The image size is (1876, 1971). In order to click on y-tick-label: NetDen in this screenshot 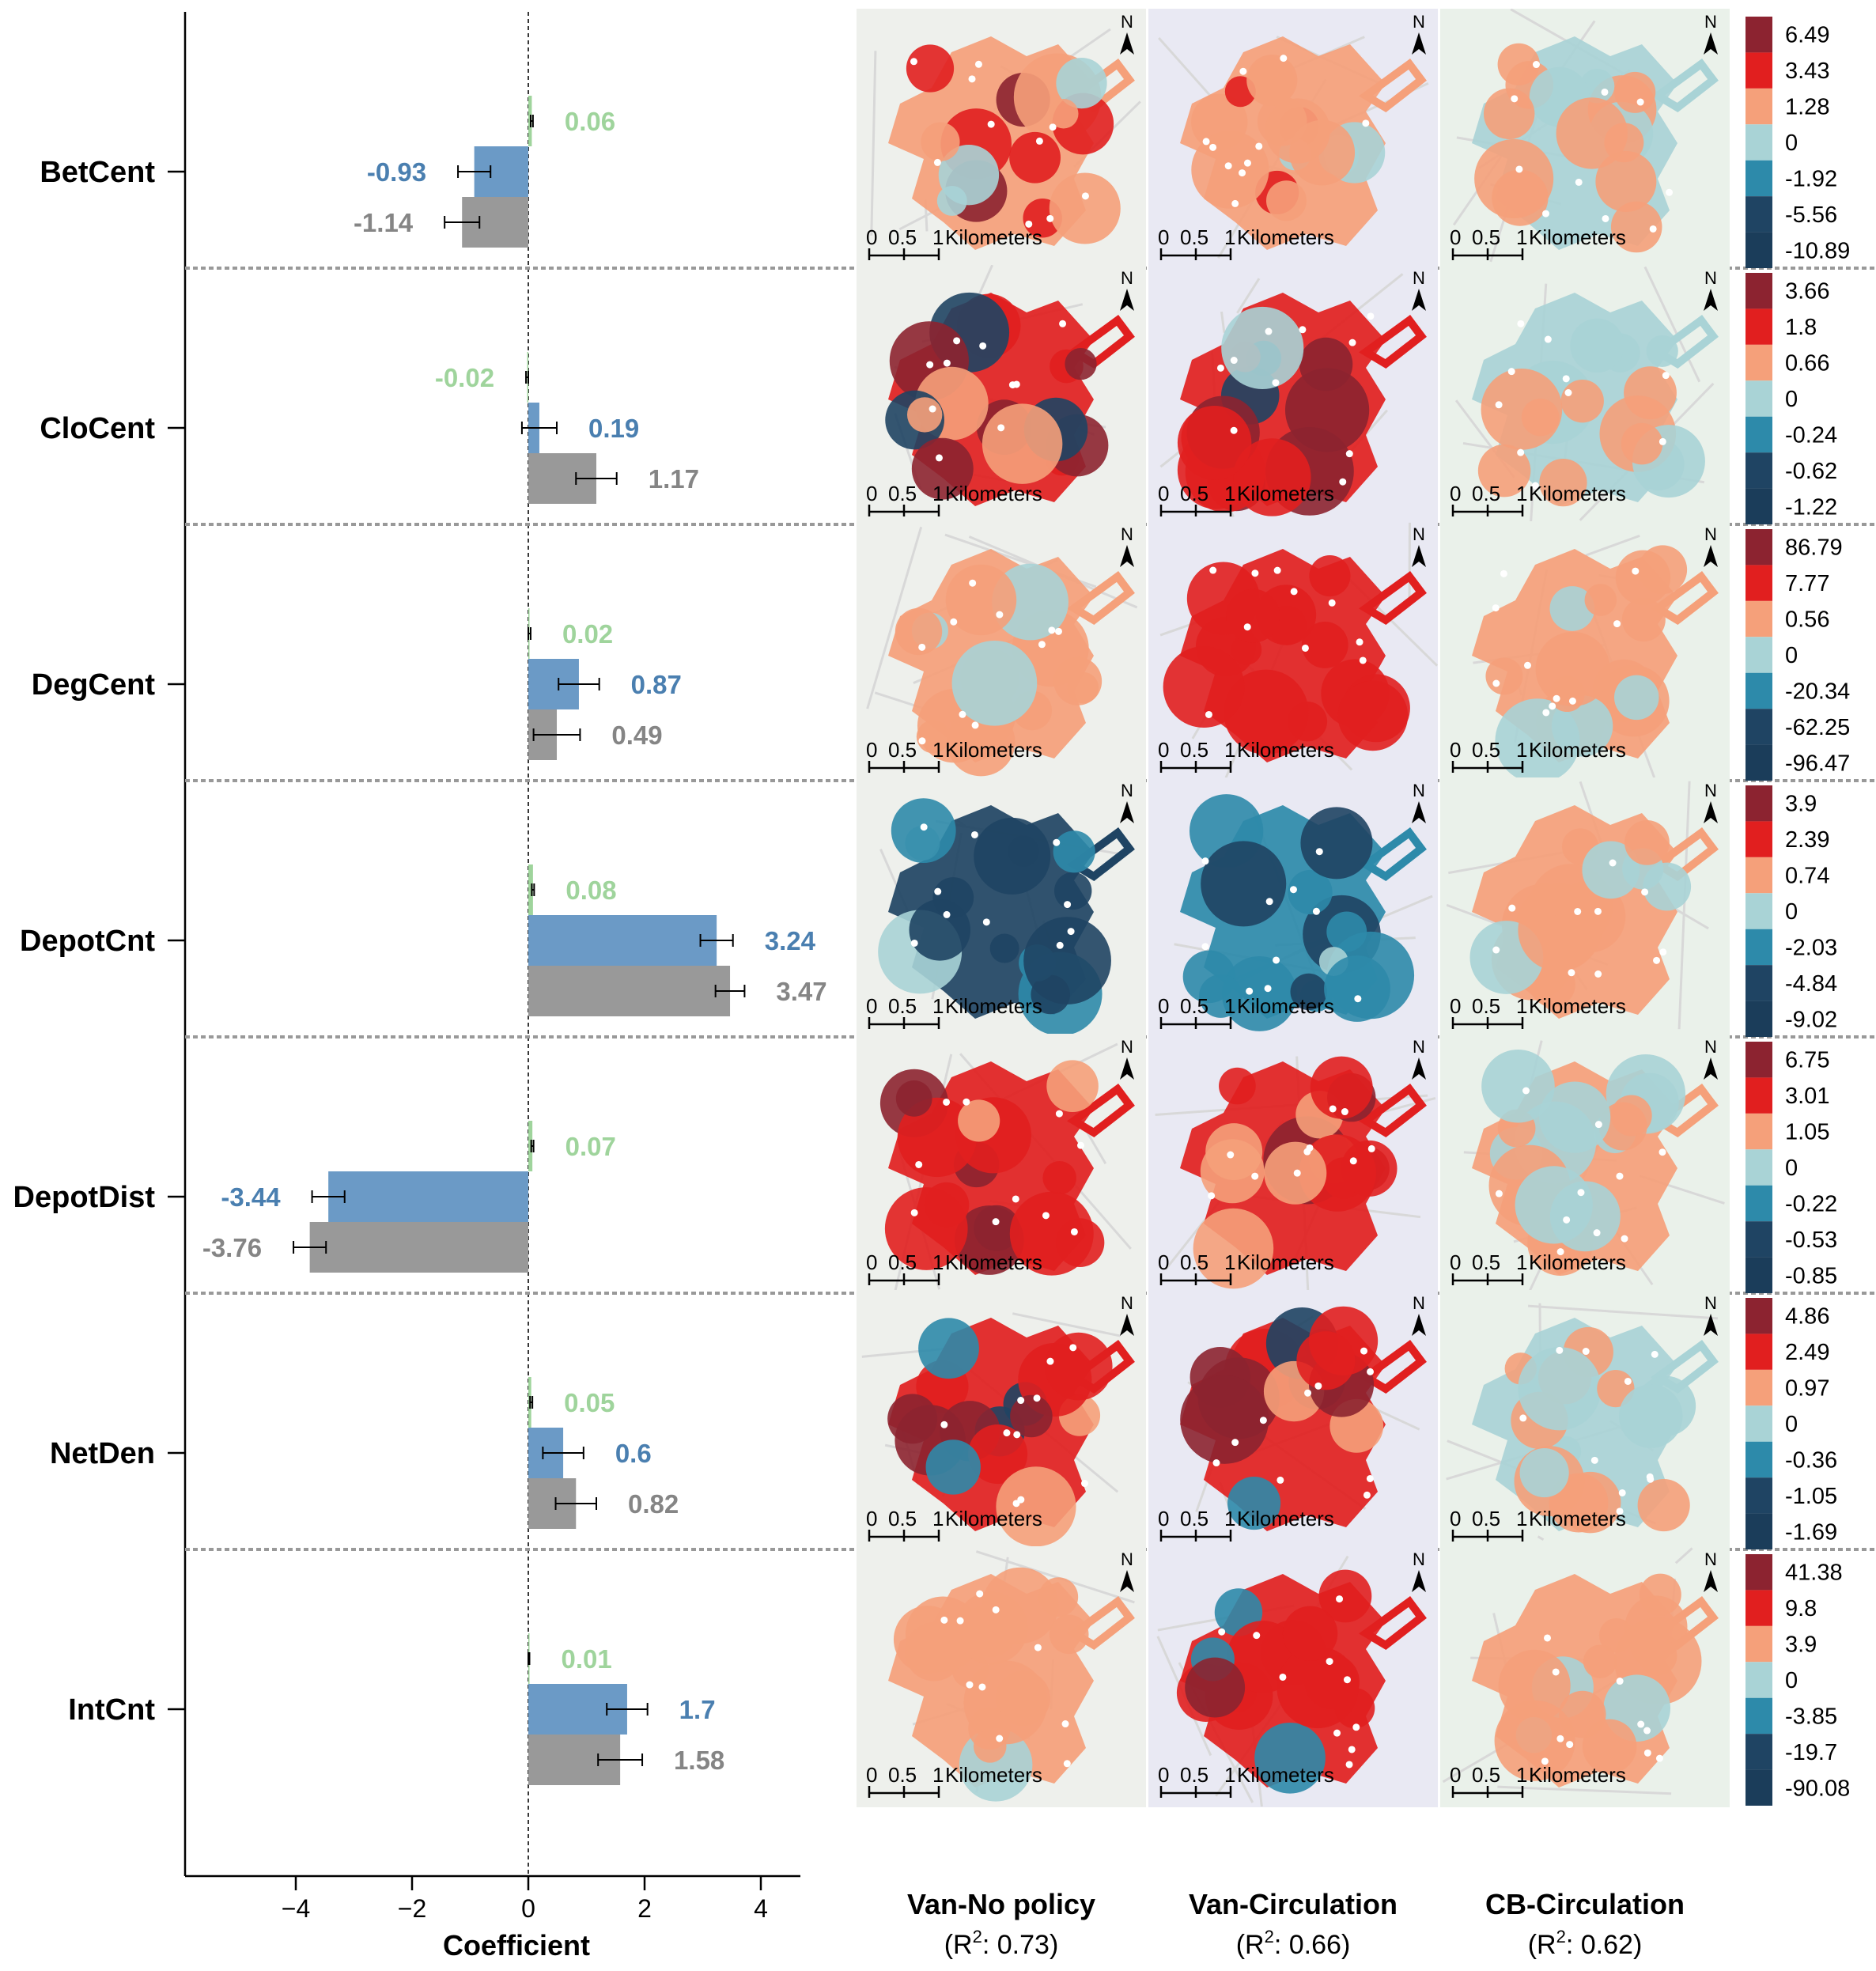, I will do `click(102, 1453)`.